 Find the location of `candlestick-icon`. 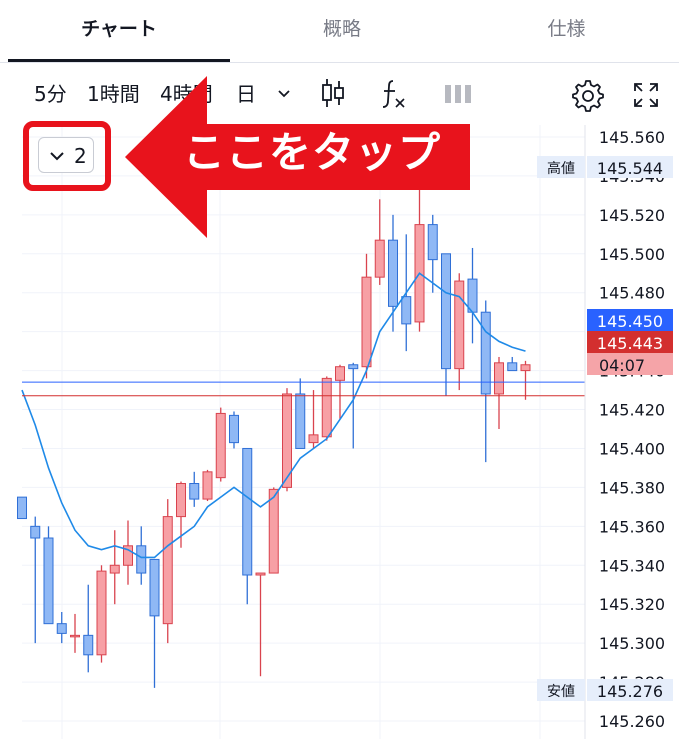

candlestick-icon is located at coordinates (333, 93).